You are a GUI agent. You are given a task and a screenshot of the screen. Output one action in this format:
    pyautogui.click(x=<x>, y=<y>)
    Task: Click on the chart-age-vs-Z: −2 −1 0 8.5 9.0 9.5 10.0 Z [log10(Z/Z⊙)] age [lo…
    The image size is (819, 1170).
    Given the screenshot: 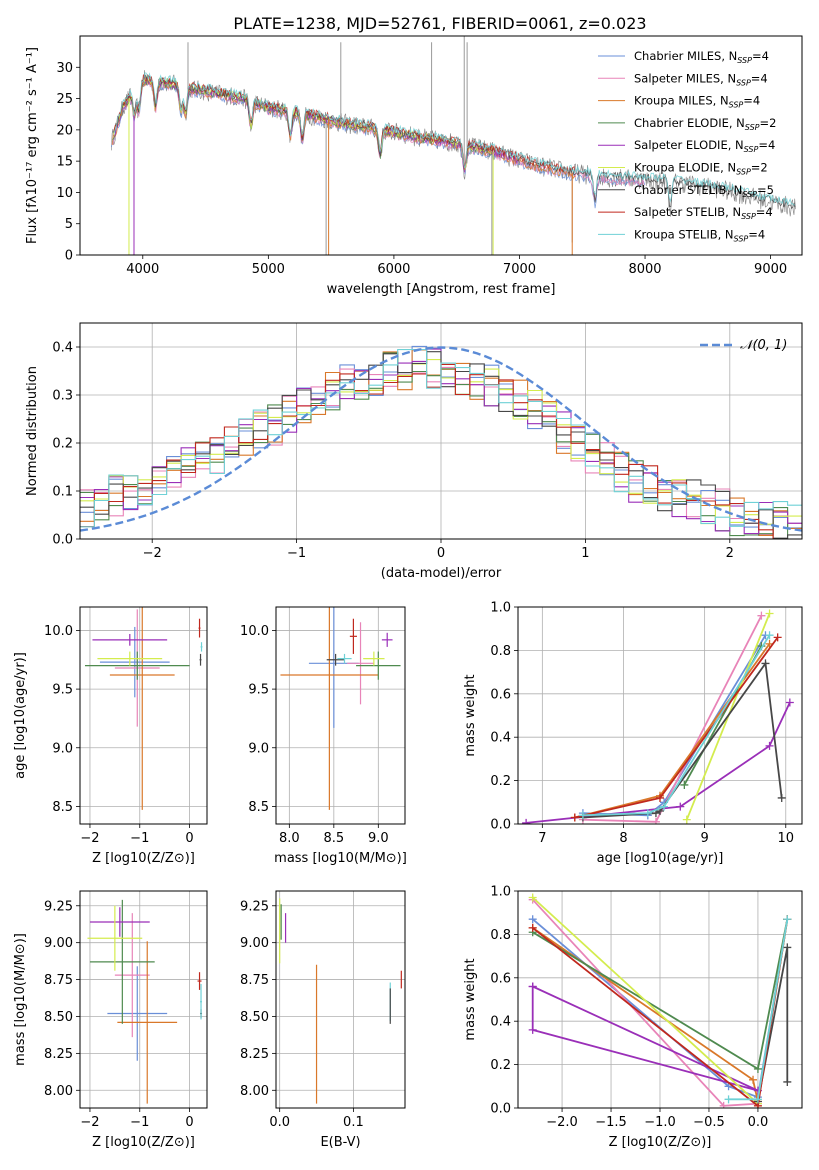 What is the action you would take?
    pyautogui.click(x=110, y=736)
    